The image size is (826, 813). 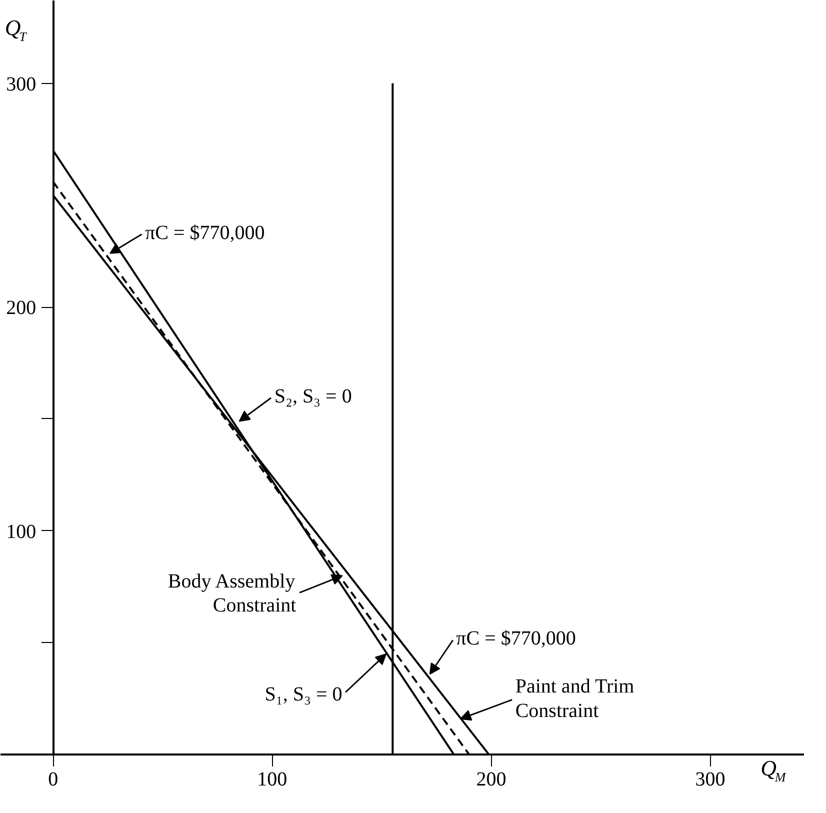 What do you see at coordinates (21, 84) in the screenshot?
I see `y-tick-label: 300` at bounding box center [21, 84].